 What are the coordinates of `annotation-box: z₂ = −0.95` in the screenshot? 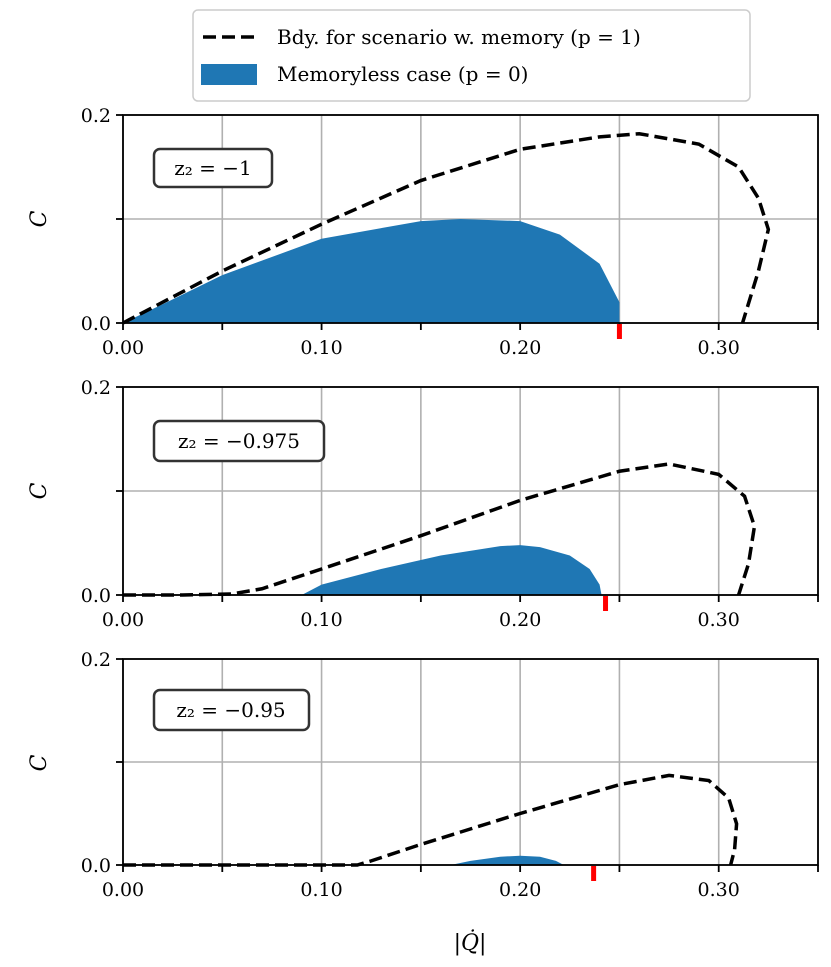 It's located at (231, 710).